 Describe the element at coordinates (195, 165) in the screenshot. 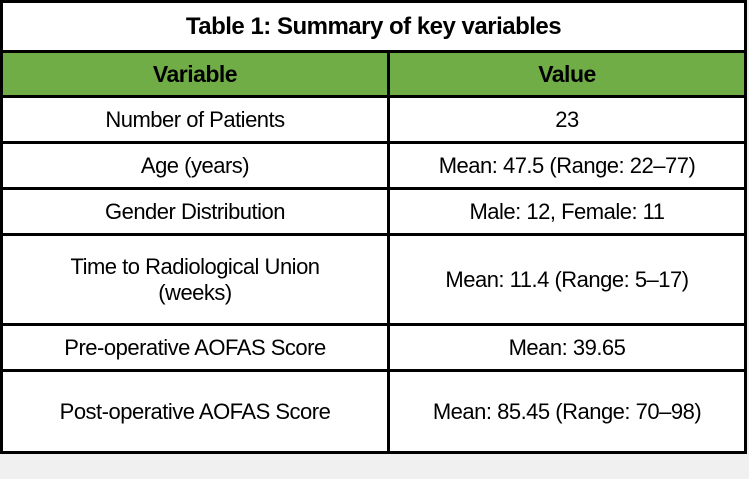

I see `variable-cell: Age (years)` at that location.